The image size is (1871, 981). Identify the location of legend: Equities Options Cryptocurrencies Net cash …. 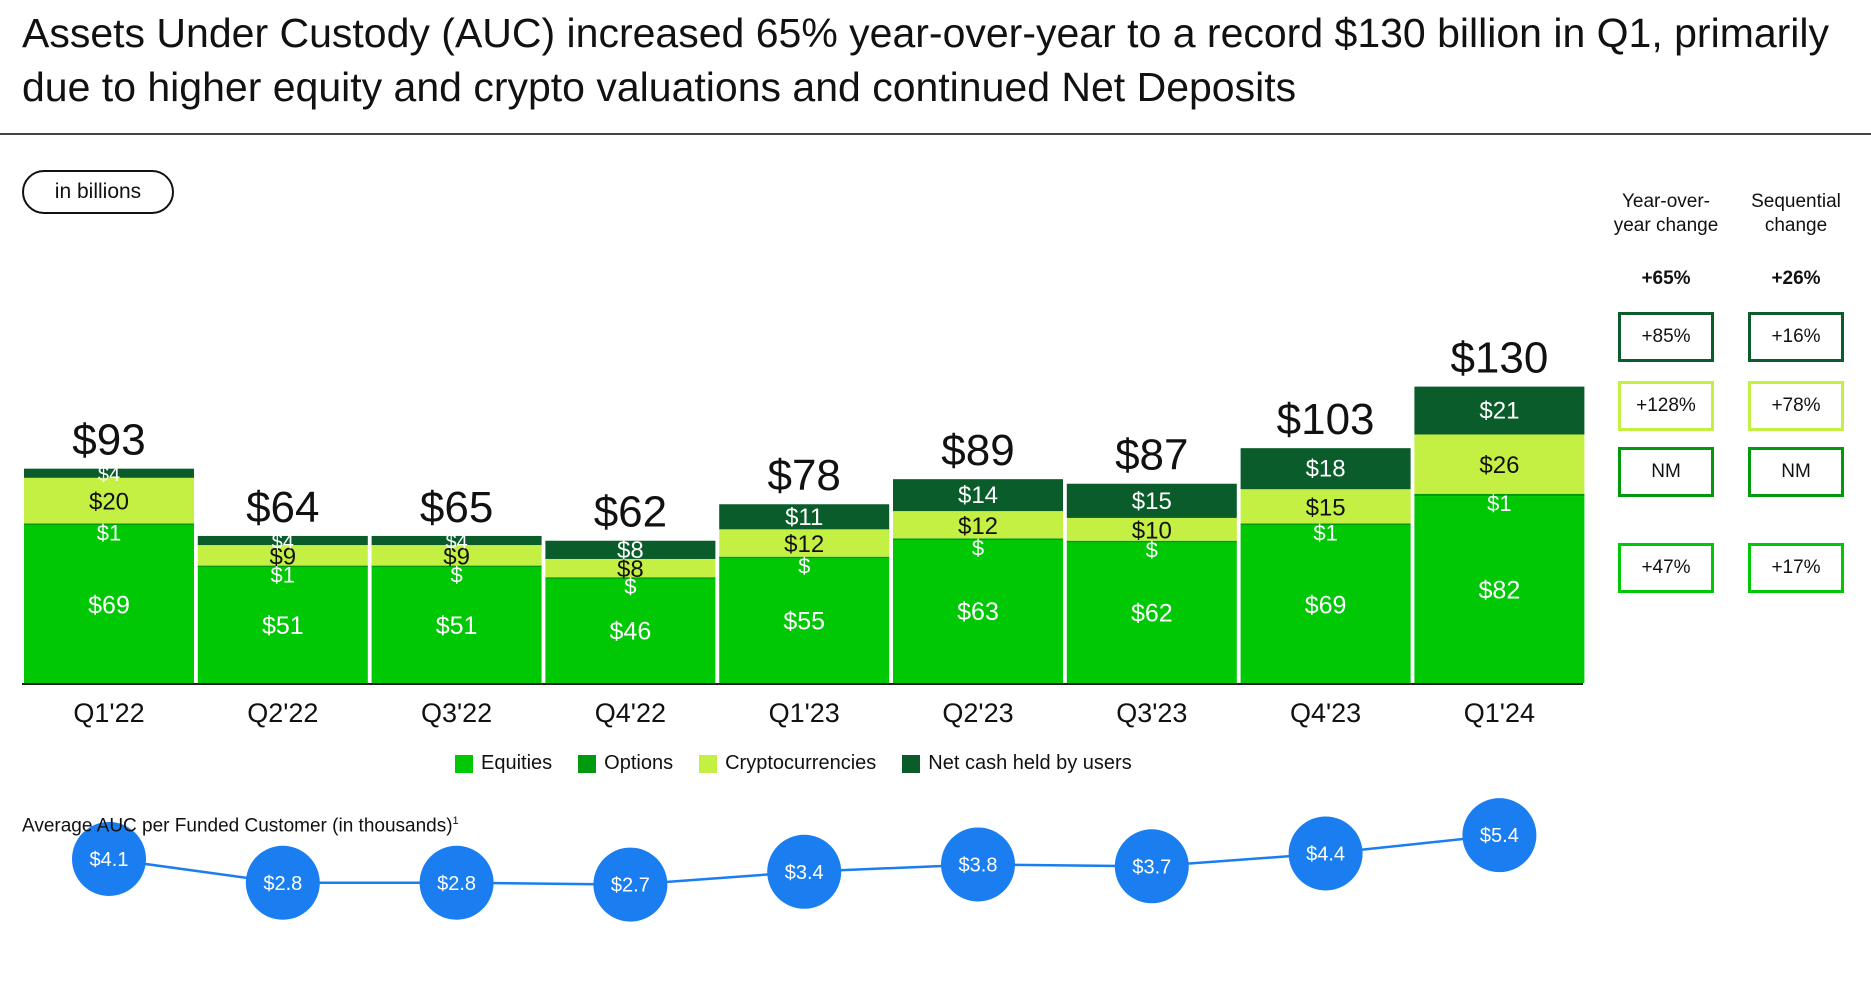
(793, 763).